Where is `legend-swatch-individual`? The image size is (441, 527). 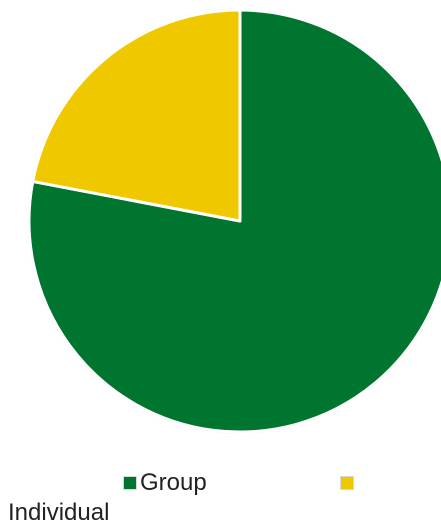
legend-swatch-individual is located at coordinates (347, 483).